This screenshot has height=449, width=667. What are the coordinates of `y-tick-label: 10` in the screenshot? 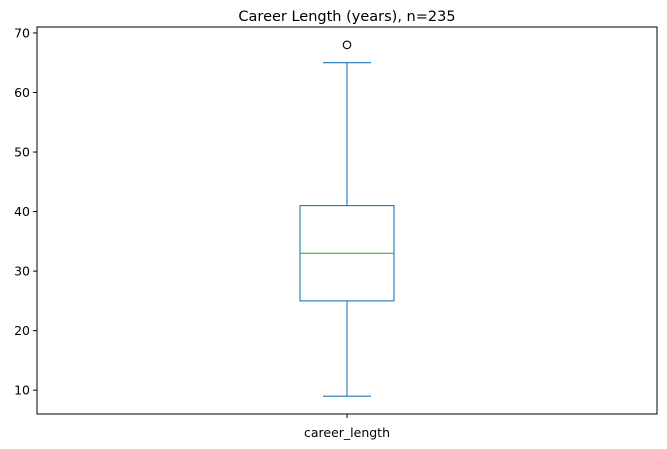 It's located at (22, 390).